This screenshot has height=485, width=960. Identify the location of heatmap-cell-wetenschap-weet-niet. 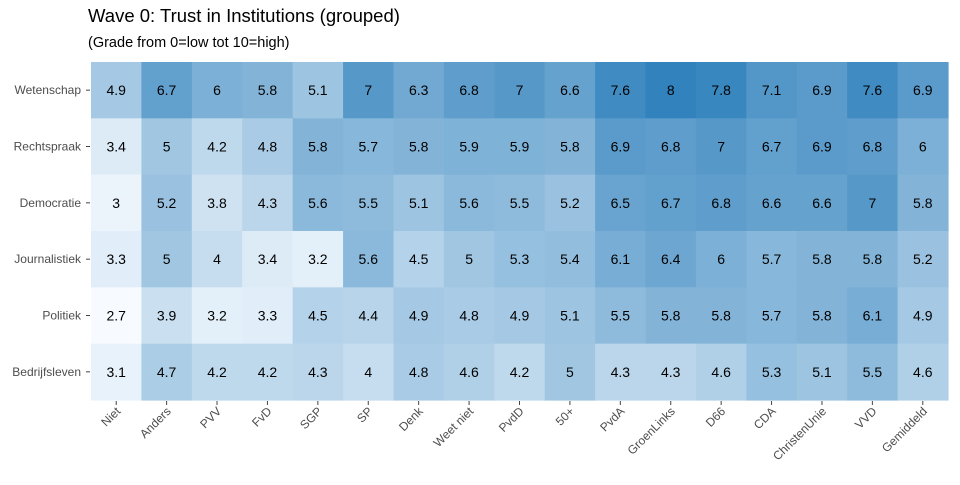
(469, 90).